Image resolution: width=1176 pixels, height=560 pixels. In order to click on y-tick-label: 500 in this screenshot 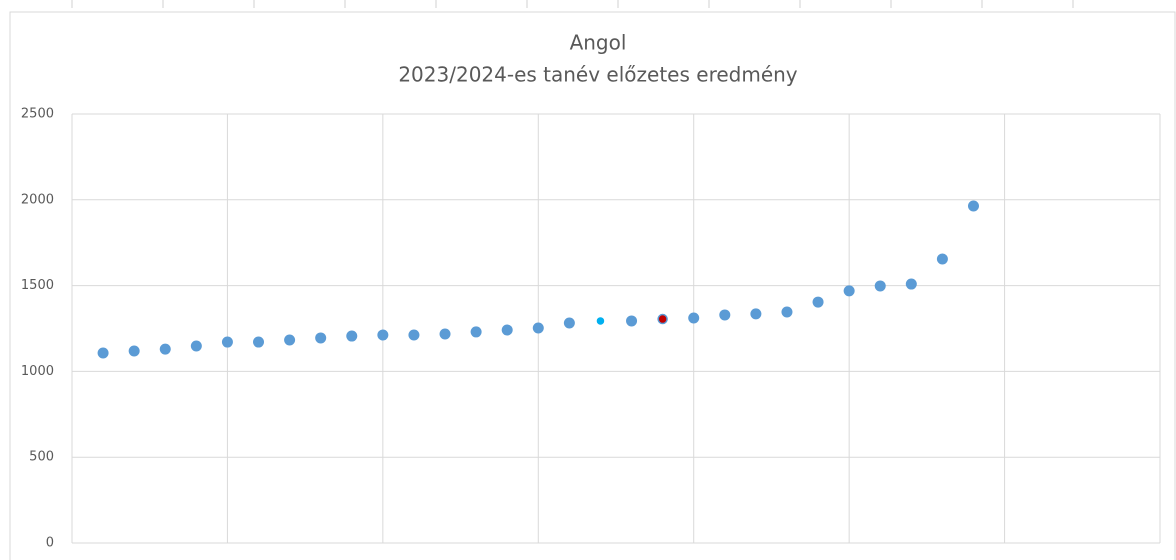, I will do `click(41, 457)`.